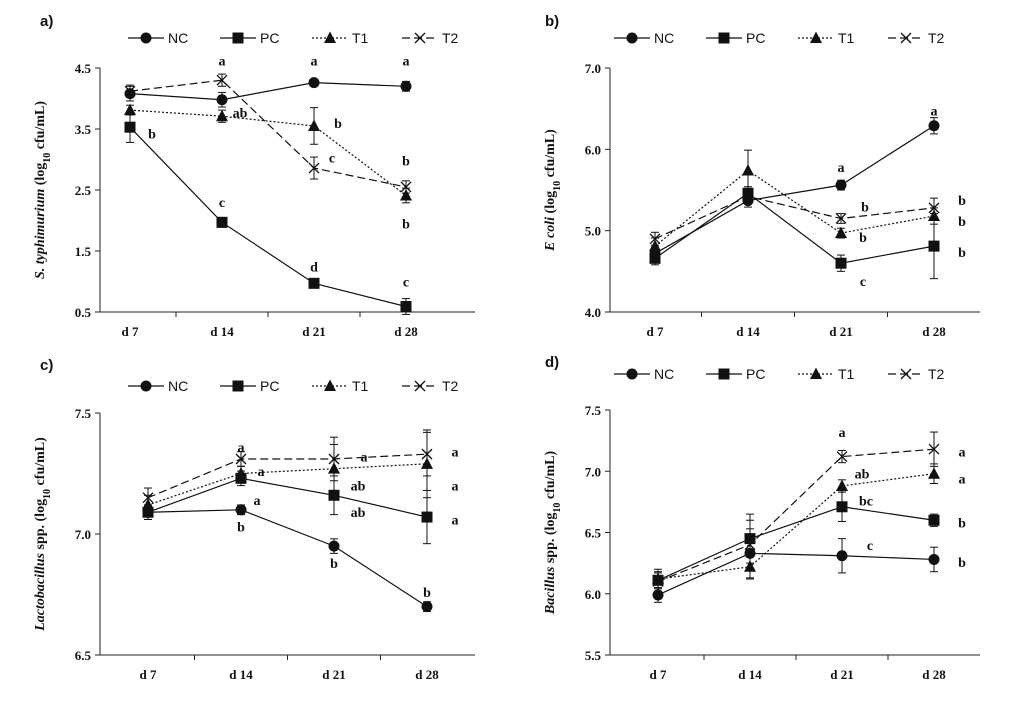 The width and height of the screenshot is (1021, 706). I want to click on legend: NC PC T1 T2, so click(779, 38).